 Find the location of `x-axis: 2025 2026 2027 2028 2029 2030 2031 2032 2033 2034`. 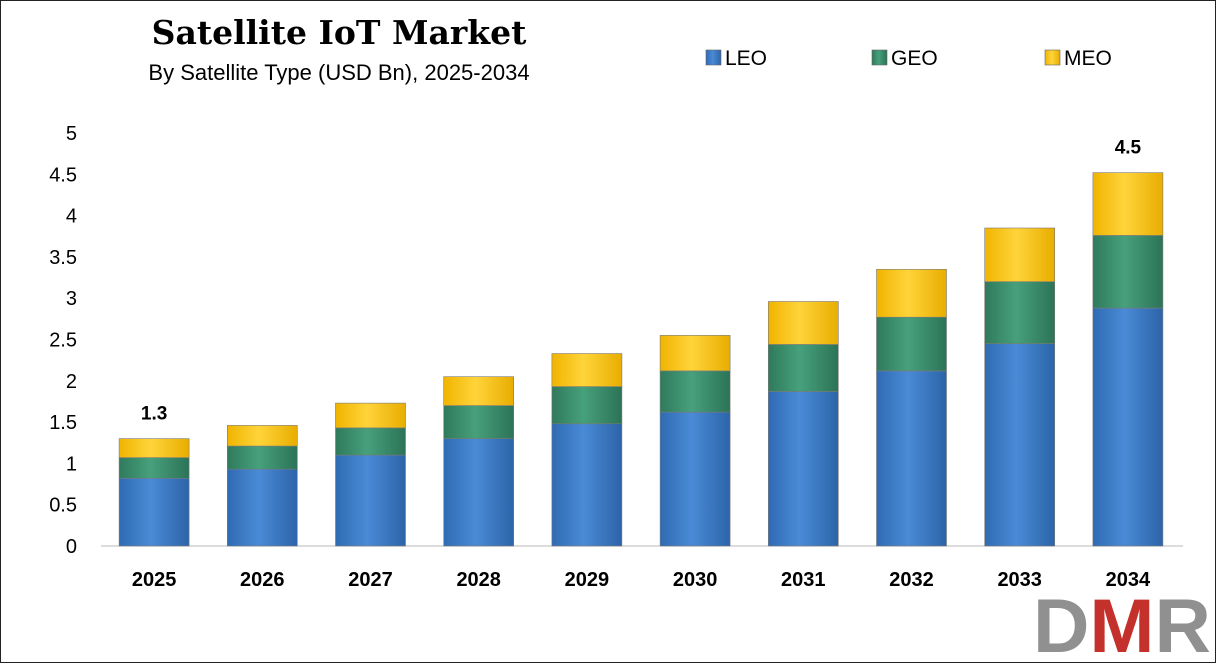

x-axis: 2025 2026 2027 2028 2029 2030 2031 2032 2033 2034 is located at coordinates (642, 568).